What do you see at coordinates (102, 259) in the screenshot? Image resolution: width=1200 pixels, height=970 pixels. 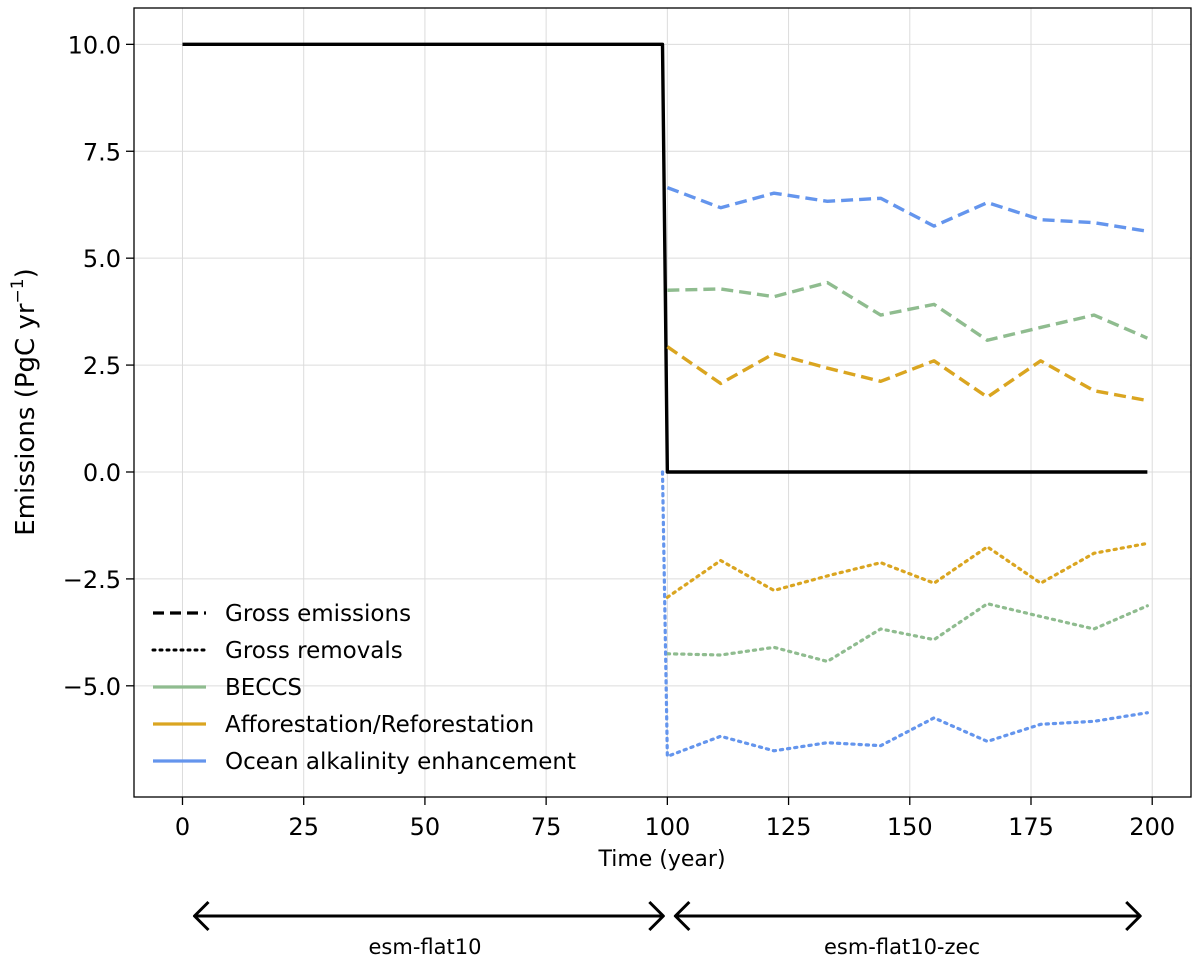 I see `y-tick-label: 5.0` at bounding box center [102, 259].